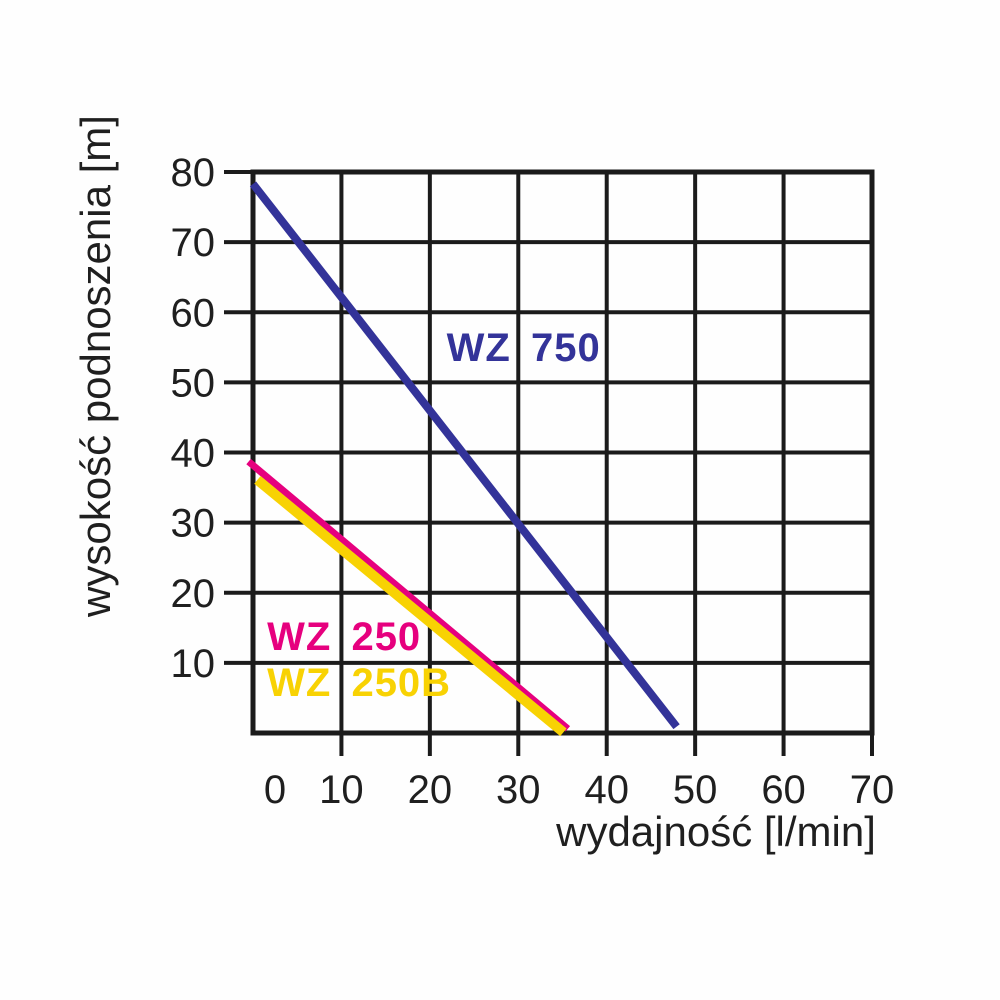 The height and width of the screenshot is (1000, 1000). What do you see at coordinates (344, 637) in the screenshot?
I see `series-label-wz-250: WZ 250` at bounding box center [344, 637].